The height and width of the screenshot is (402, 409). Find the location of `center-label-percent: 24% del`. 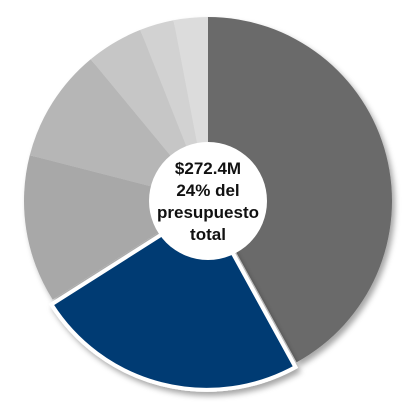

center-label-percent: 24% del is located at coordinates (207, 190).